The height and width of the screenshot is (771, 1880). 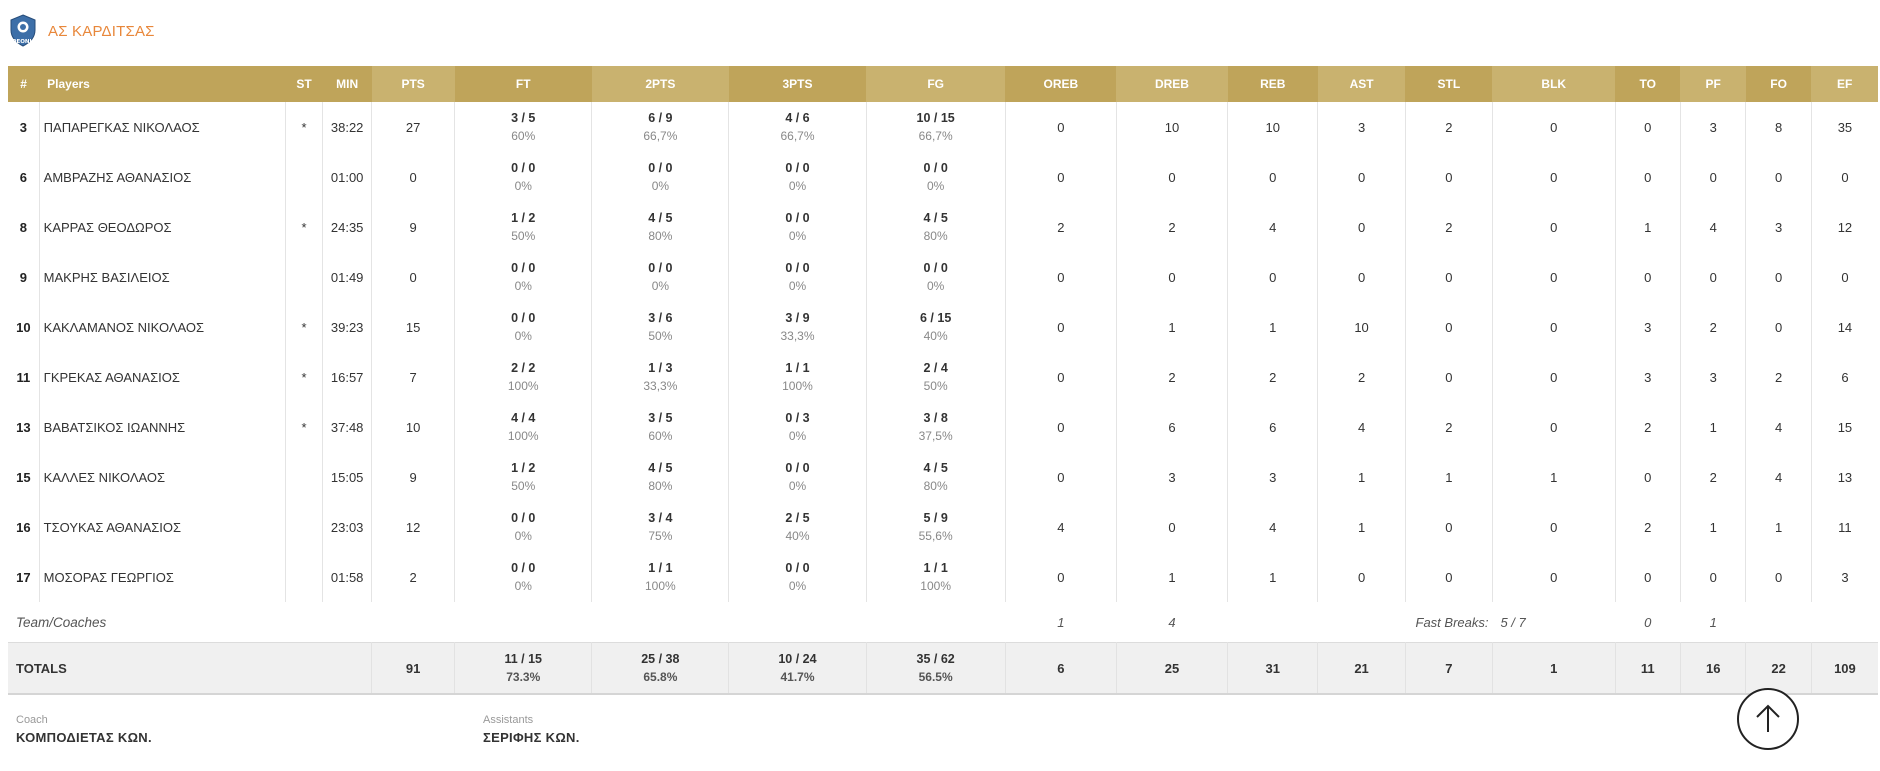 What do you see at coordinates (1361, 84) in the screenshot?
I see `col-header-ast: AST` at bounding box center [1361, 84].